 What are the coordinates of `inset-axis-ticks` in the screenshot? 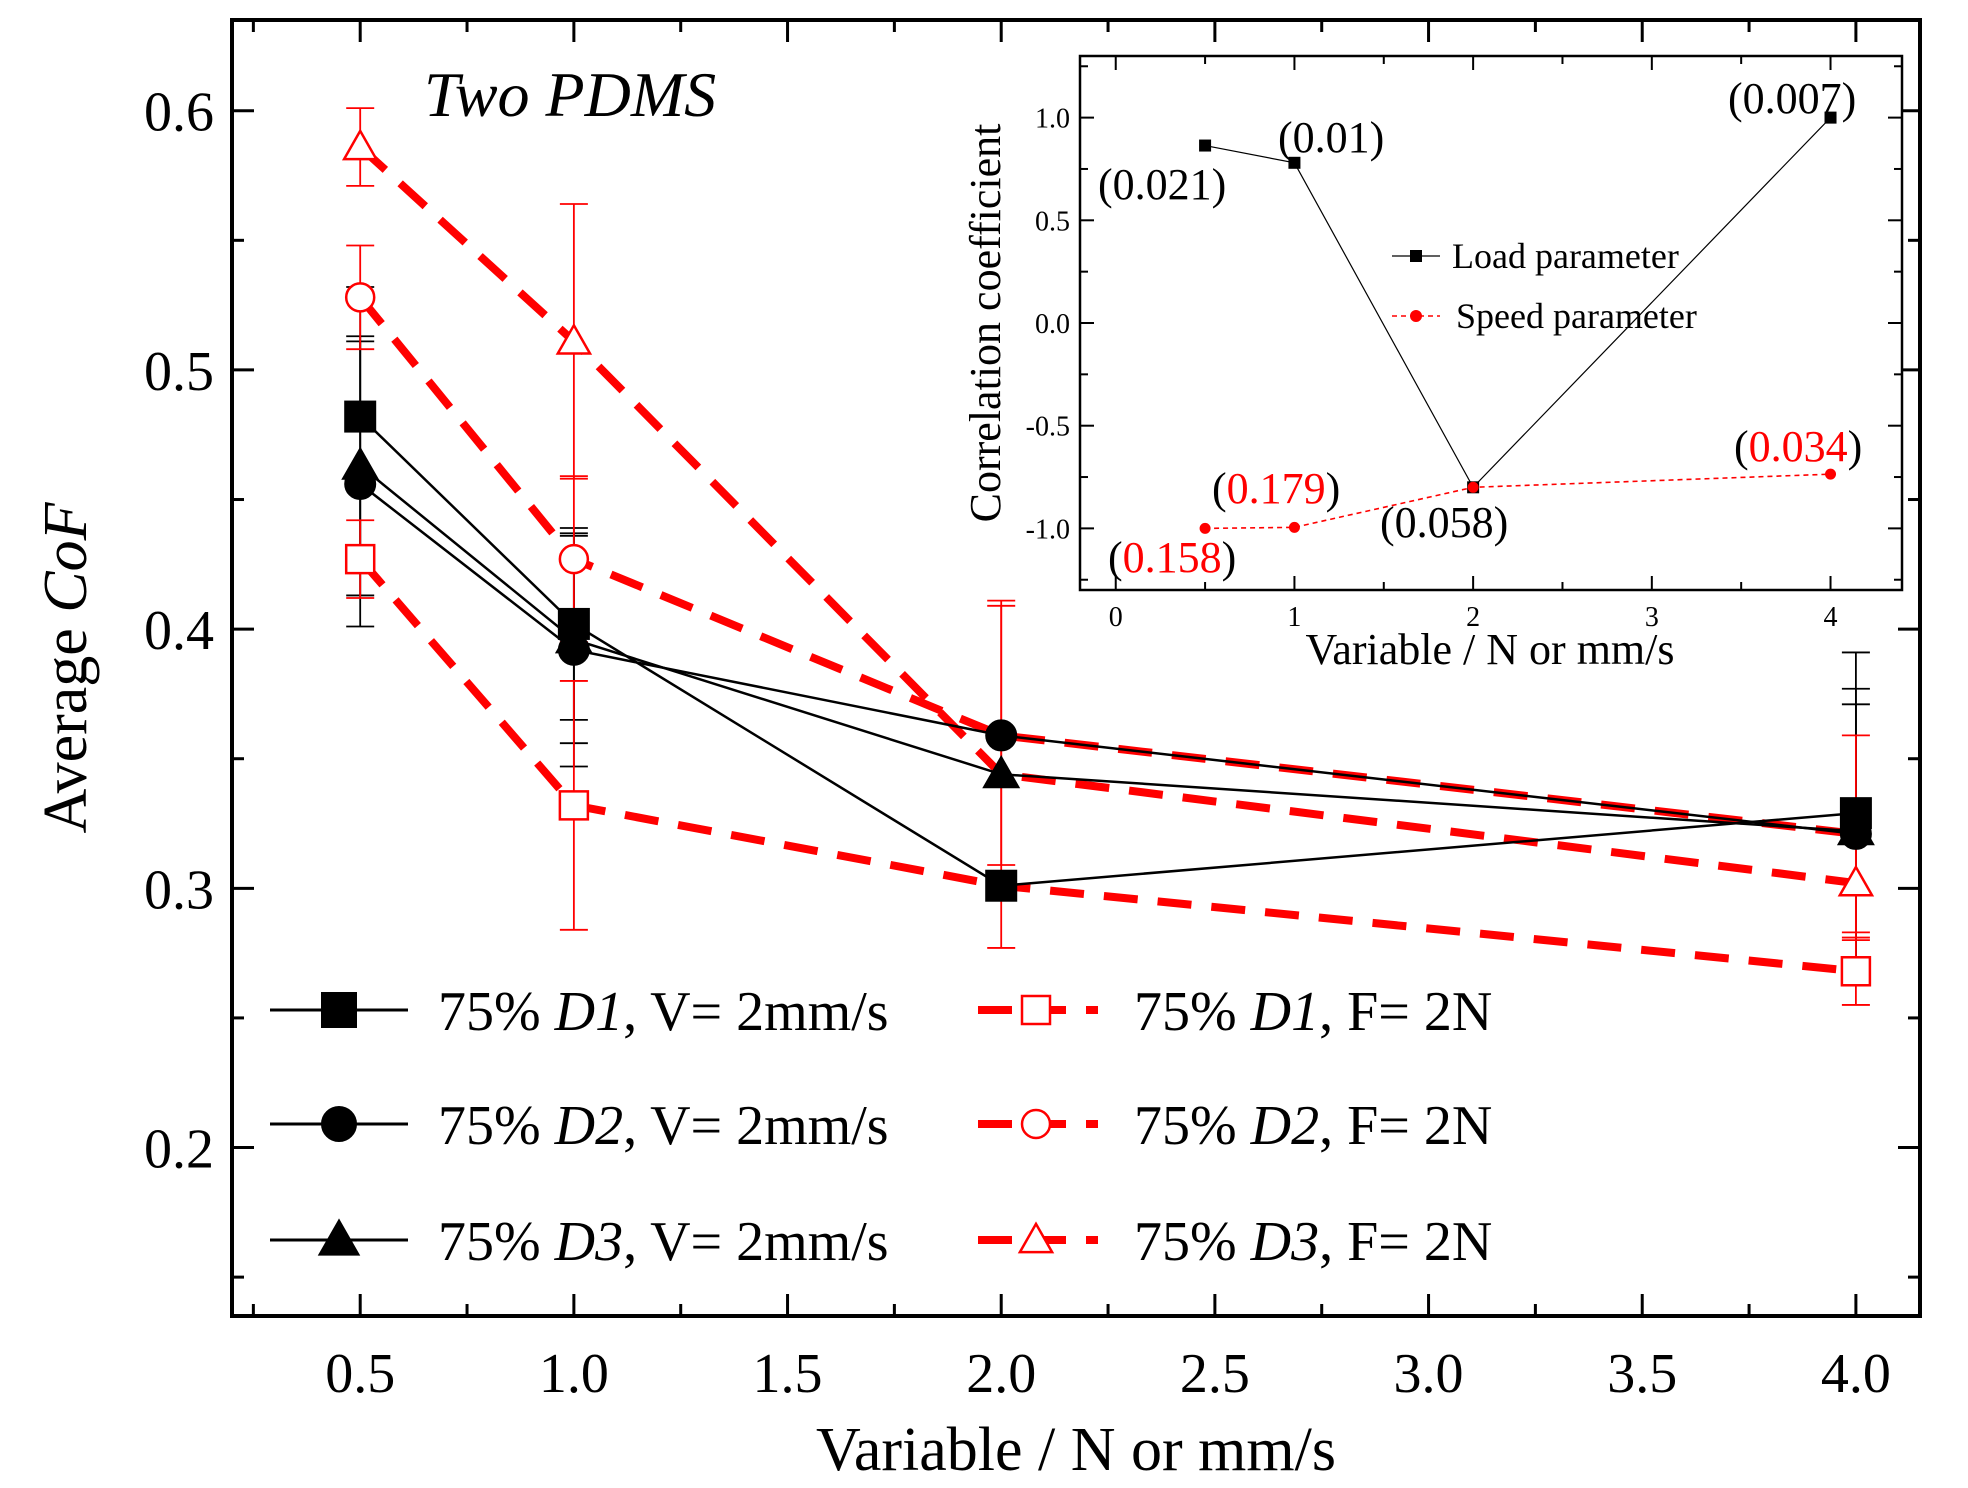 It's located at (1491, 323).